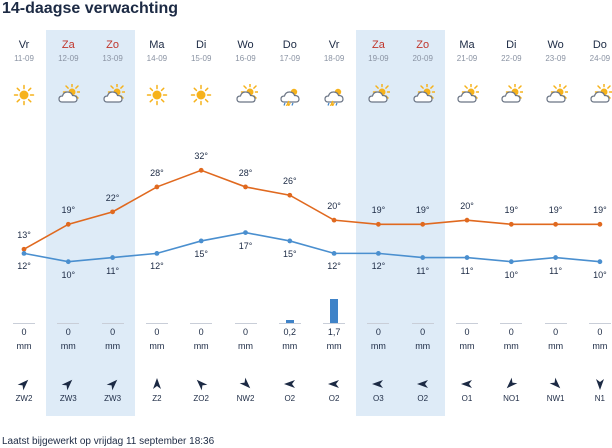  I want to click on min-temp-label: 15°, so click(289, 253).